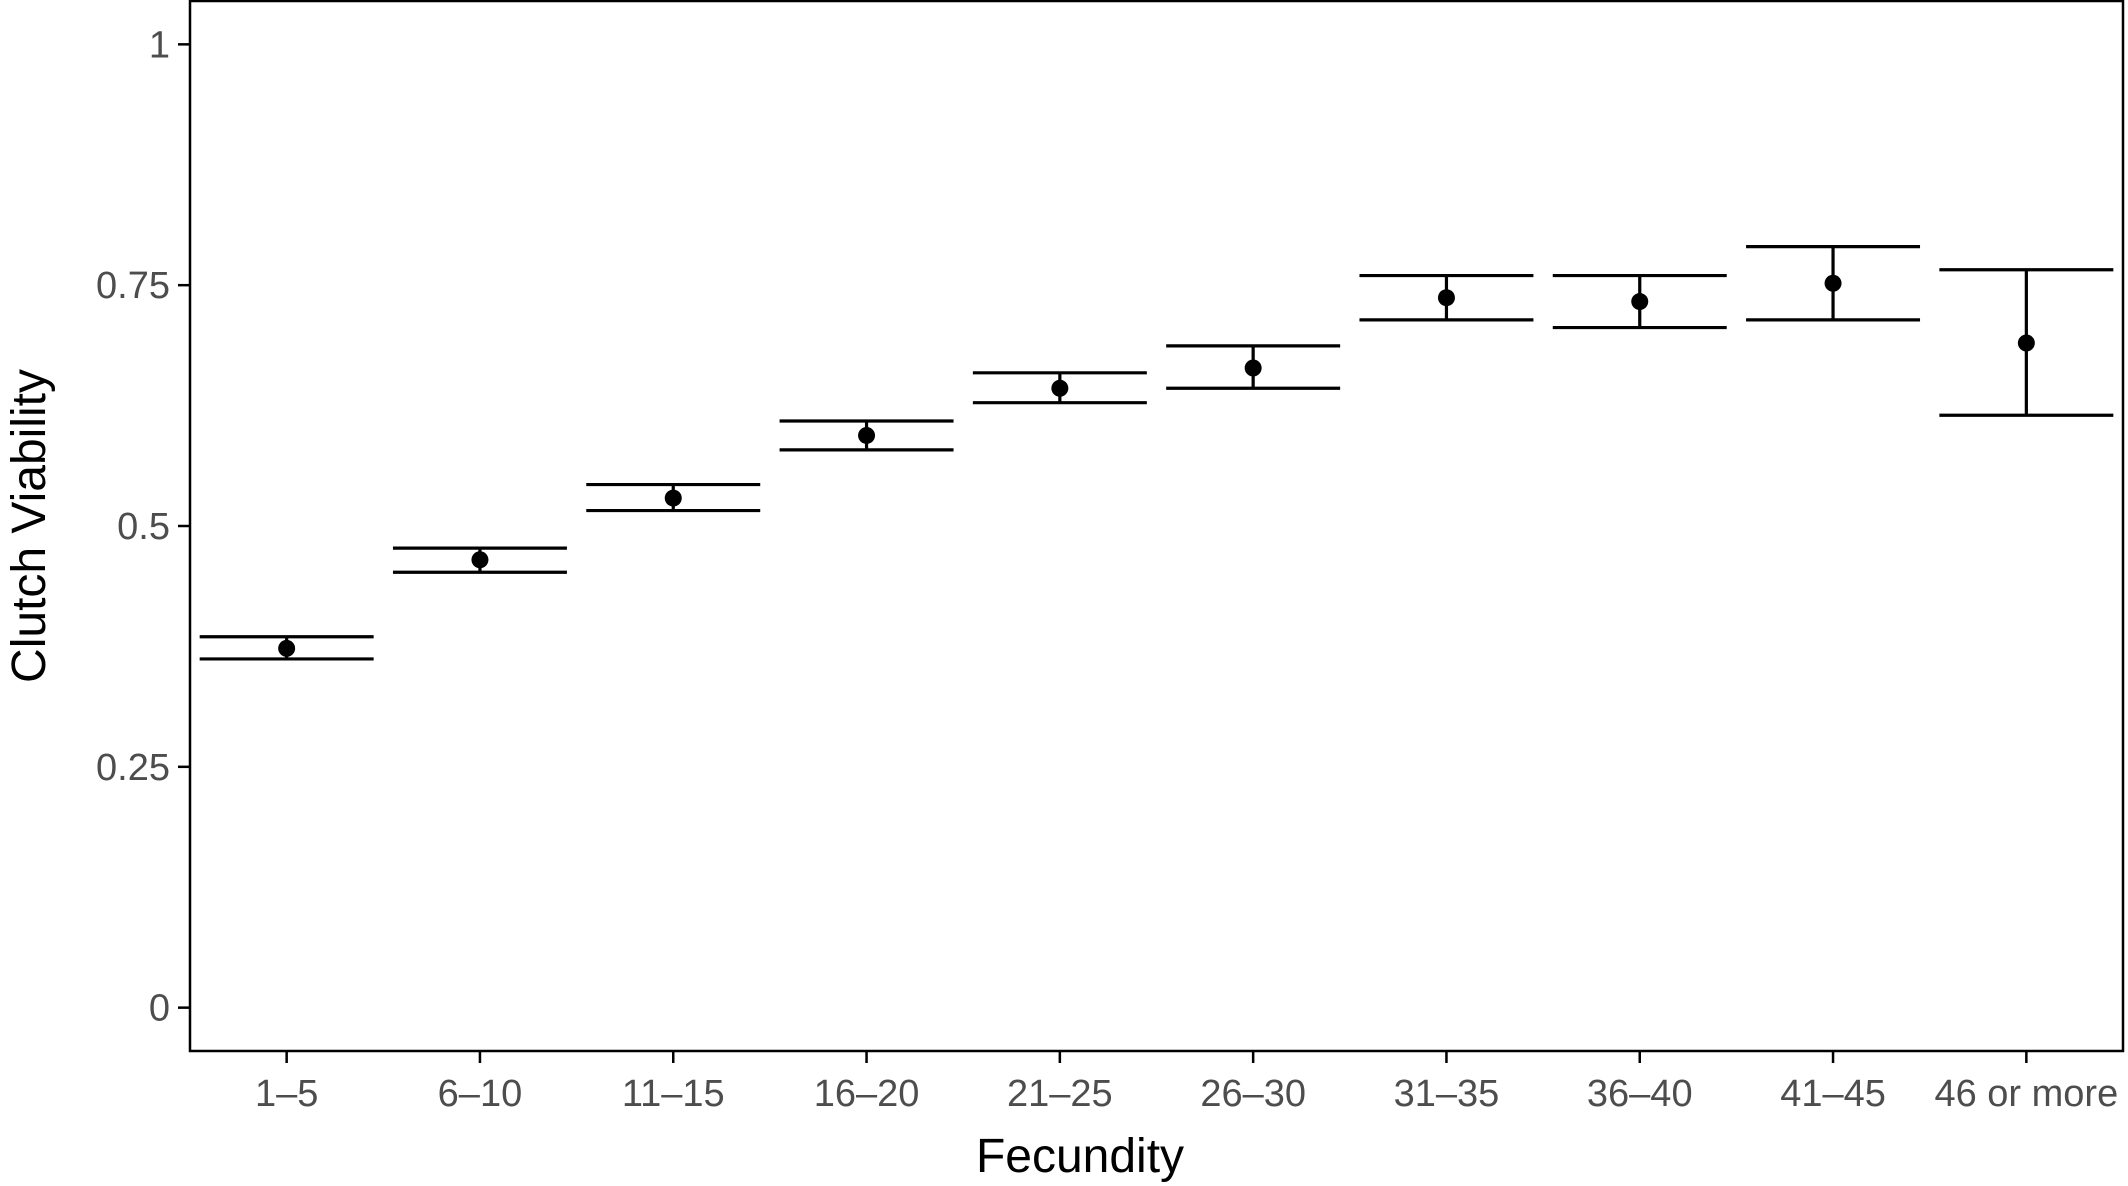 The height and width of the screenshot is (1186, 2128). I want to click on x-tick-label: 46 or more, so click(2026, 1094).